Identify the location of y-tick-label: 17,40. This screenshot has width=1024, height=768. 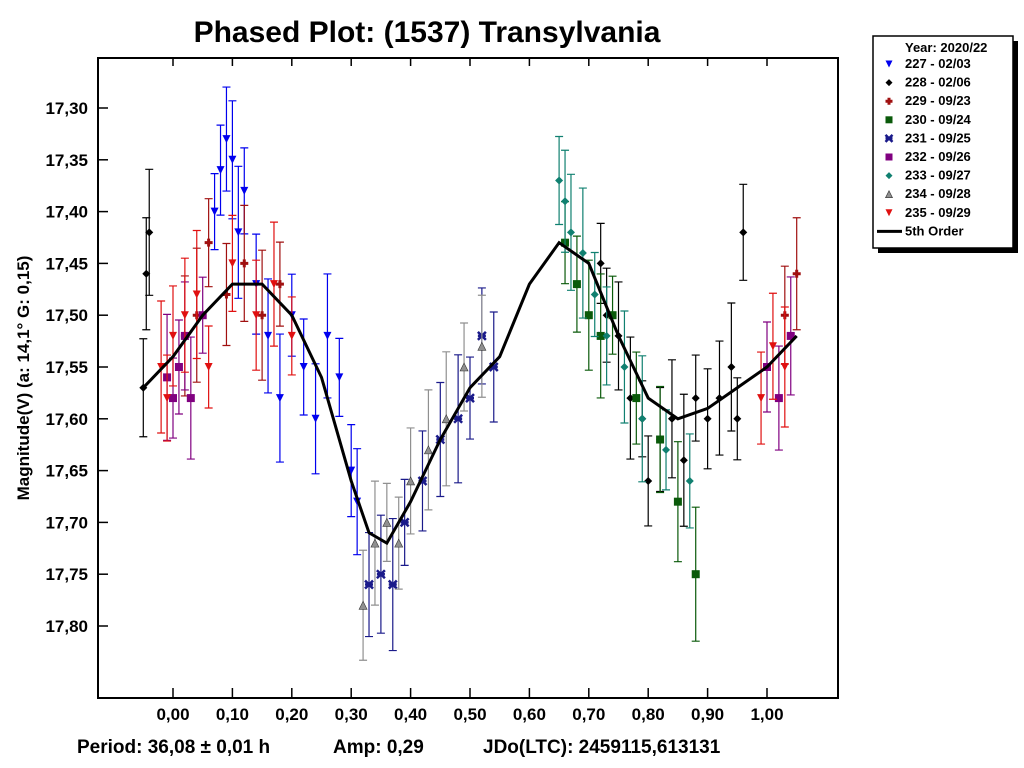
(66, 212).